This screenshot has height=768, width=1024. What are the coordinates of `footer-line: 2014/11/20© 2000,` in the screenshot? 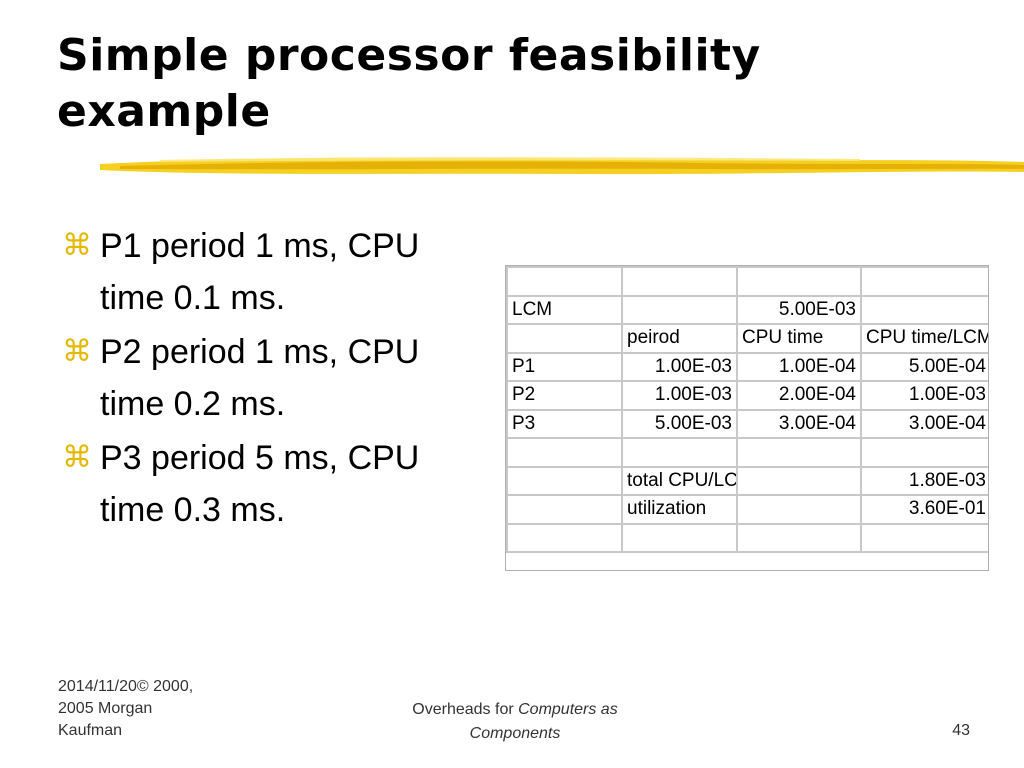 It's located at (126, 686).